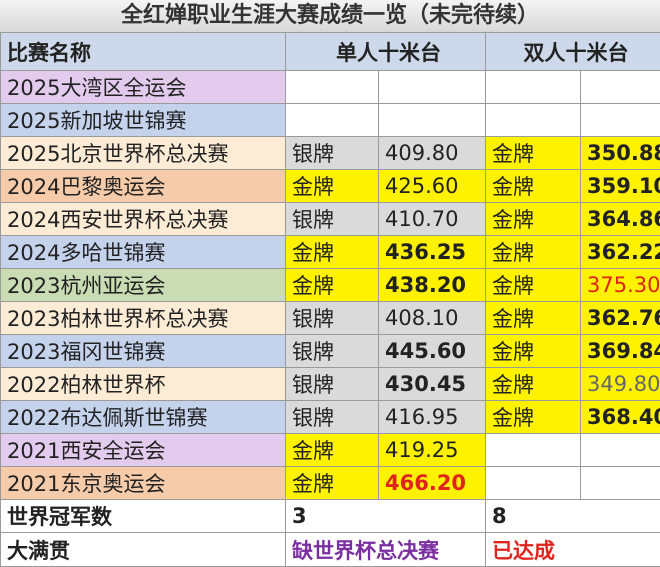 The width and height of the screenshot is (660, 567). What do you see at coordinates (620, 318) in the screenshot?
I see `score: 362.76` at bounding box center [620, 318].